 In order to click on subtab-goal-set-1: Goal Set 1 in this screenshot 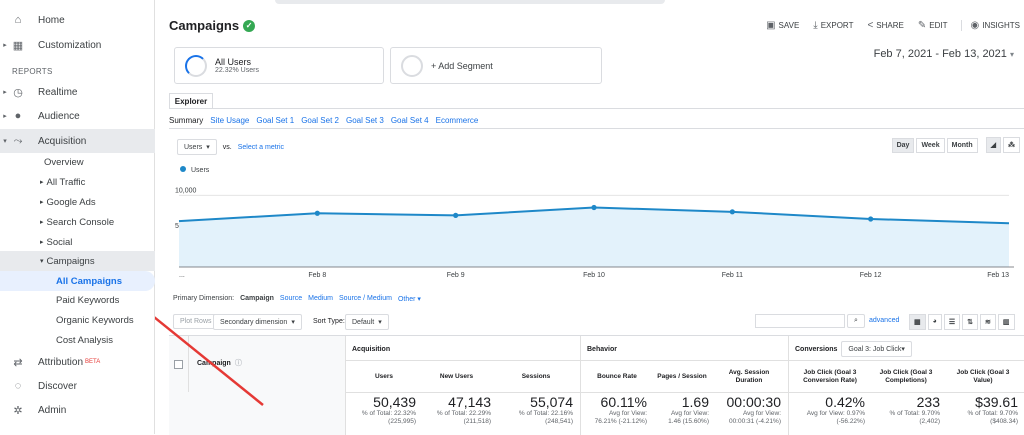, I will do `click(275, 120)`.